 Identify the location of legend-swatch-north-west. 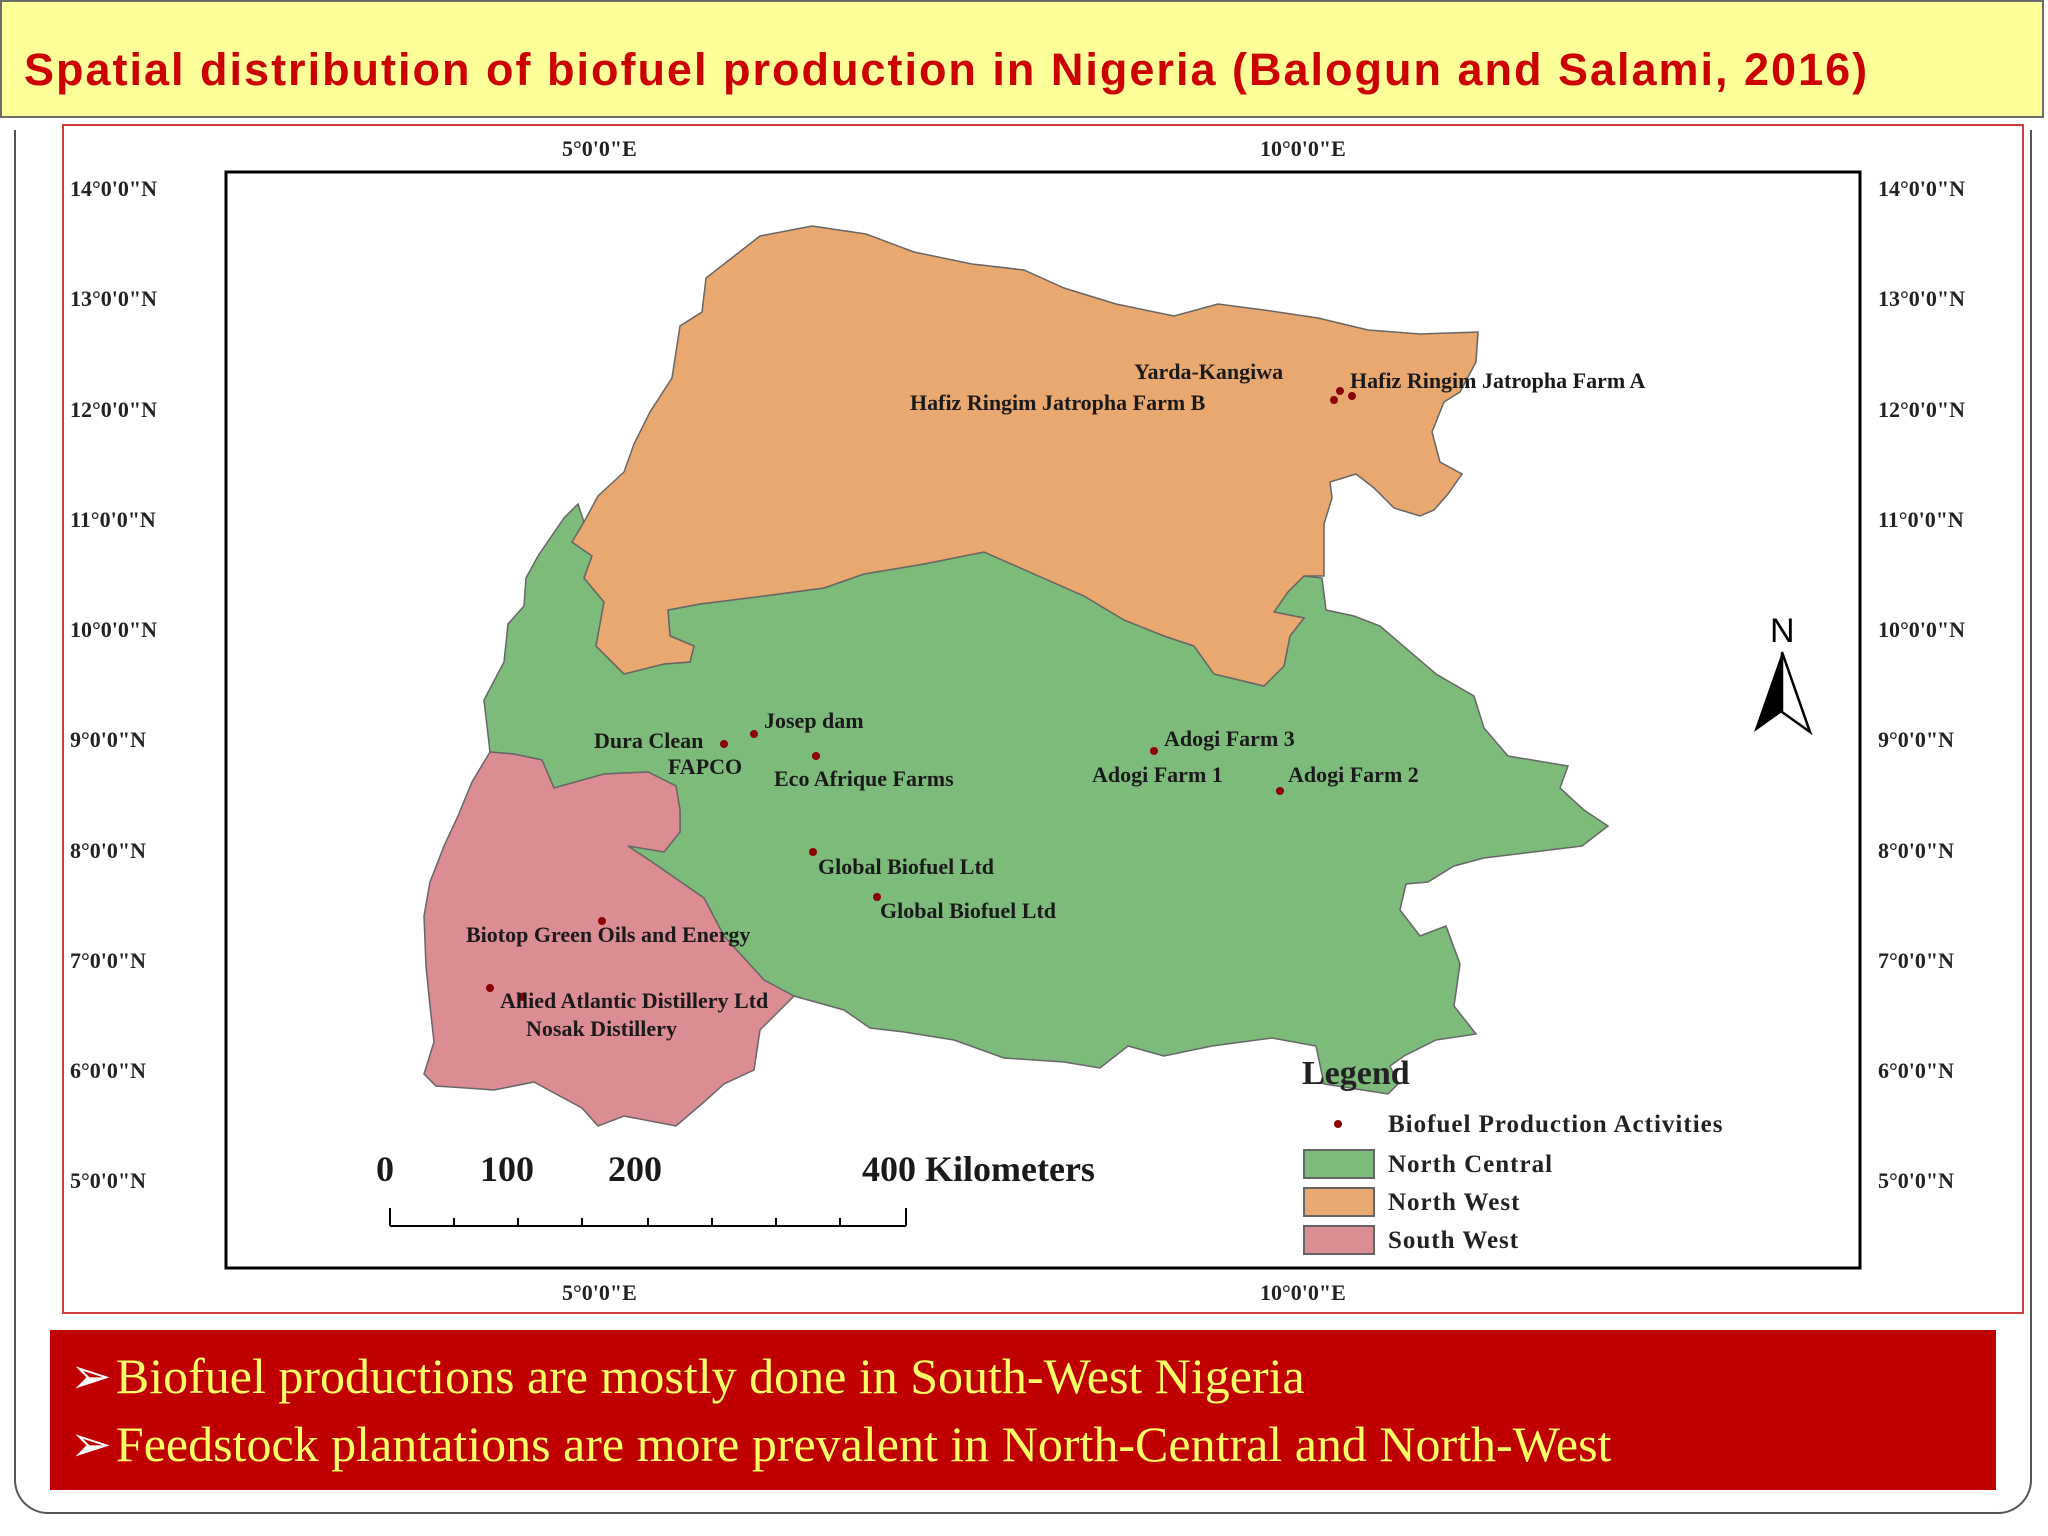
(1339, 1202).